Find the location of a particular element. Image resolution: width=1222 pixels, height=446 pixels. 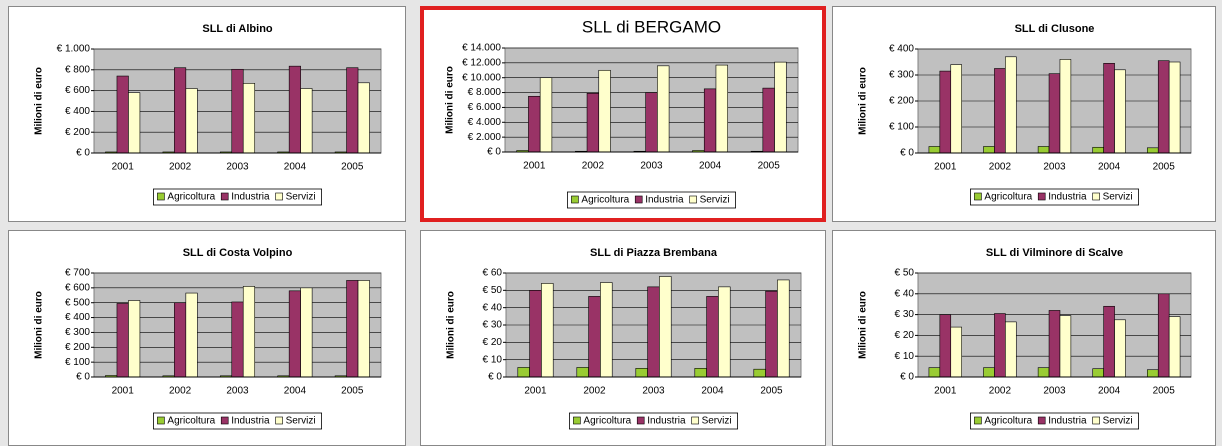

y-tick-label: € 12.000 is located at coordinates (481, 62).